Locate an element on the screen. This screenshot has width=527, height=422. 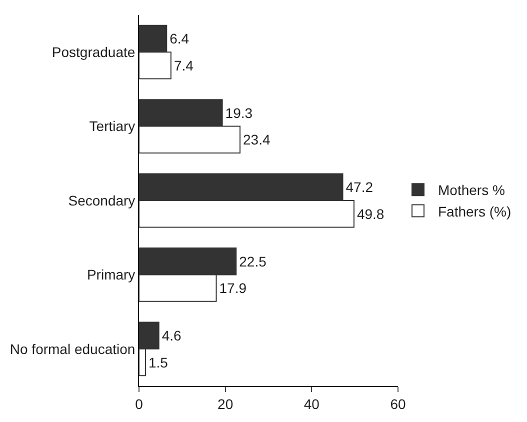
data-label: 49.8 is located at coordinates (370, 214).